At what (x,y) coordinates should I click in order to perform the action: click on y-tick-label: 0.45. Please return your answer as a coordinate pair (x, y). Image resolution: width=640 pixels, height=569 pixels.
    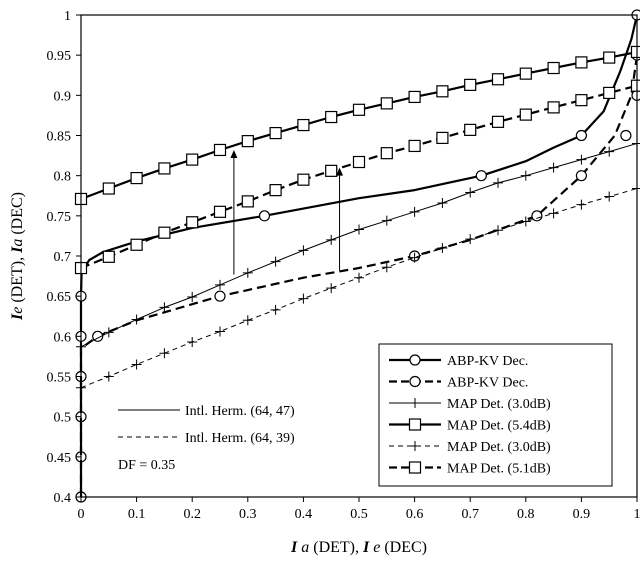
    Looking at the image, I should click on (59, 458).